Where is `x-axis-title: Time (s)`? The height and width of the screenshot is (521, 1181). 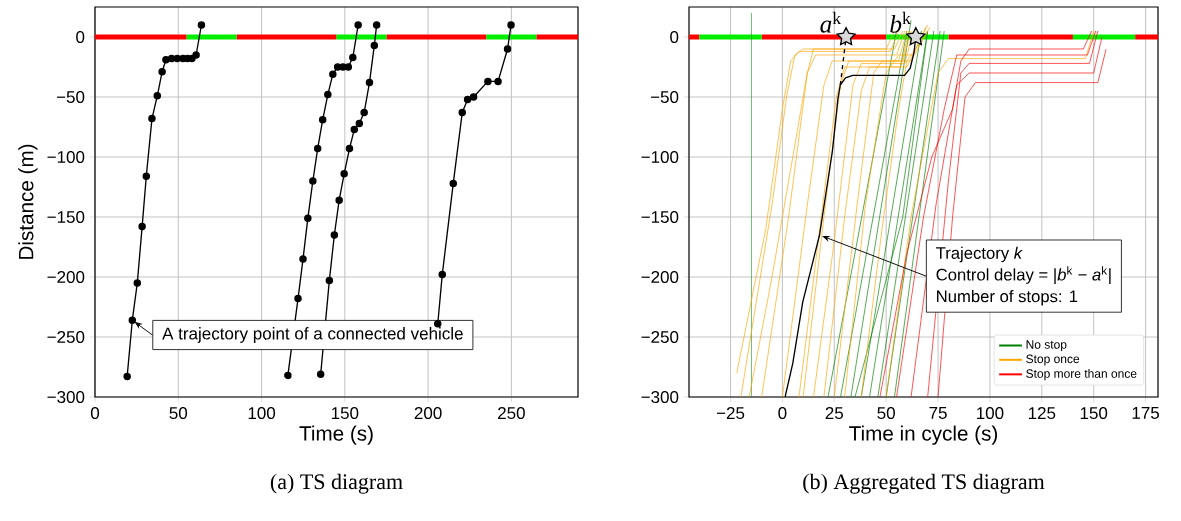
x-axis-title: Time (s) is located at coordinates (336, 435).